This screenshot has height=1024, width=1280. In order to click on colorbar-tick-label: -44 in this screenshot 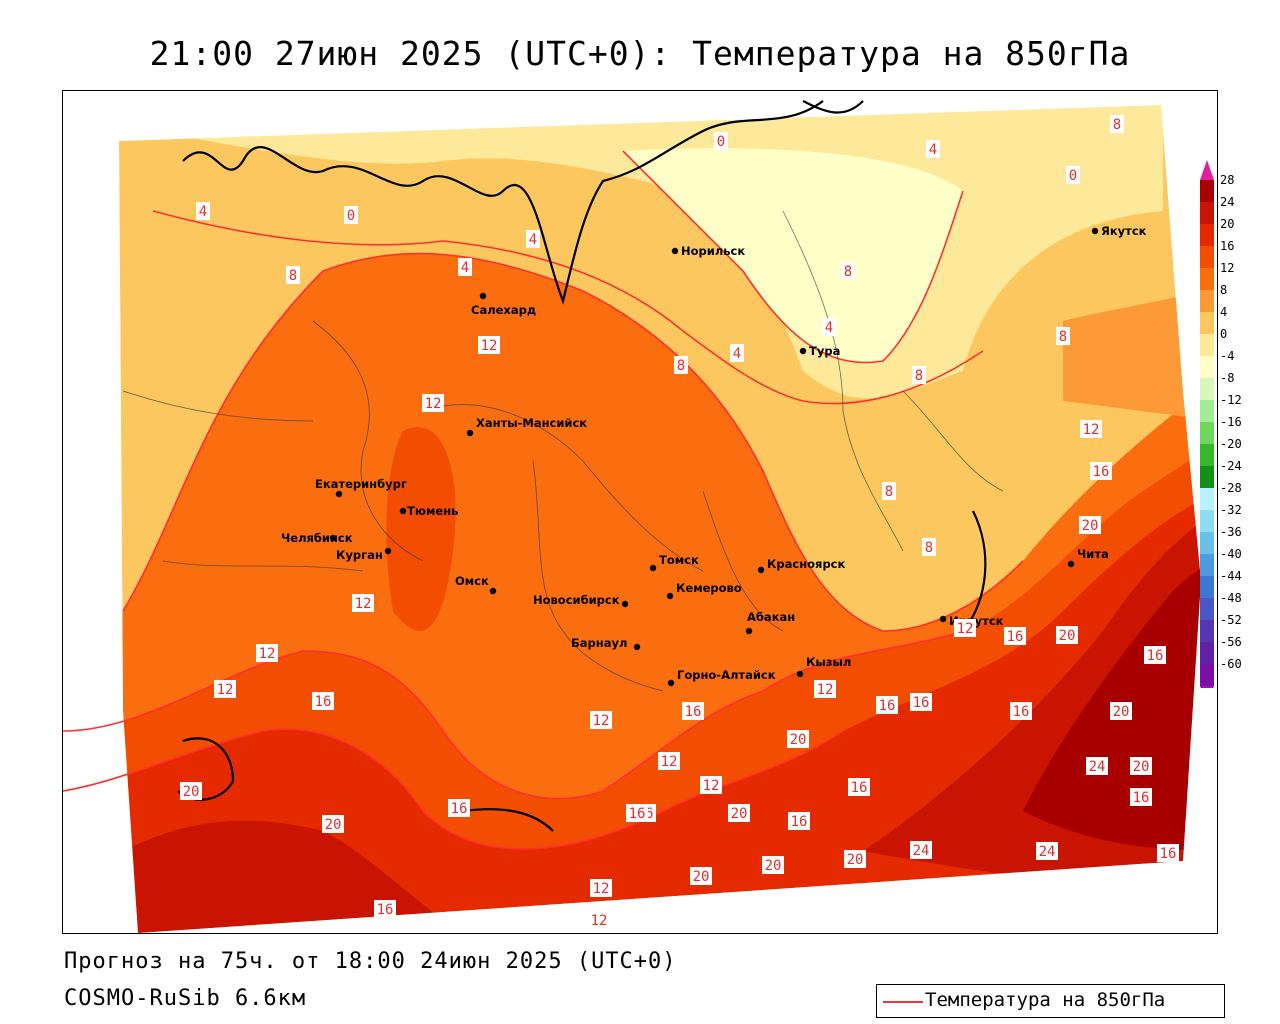, I will do `click(1231, 576)`.